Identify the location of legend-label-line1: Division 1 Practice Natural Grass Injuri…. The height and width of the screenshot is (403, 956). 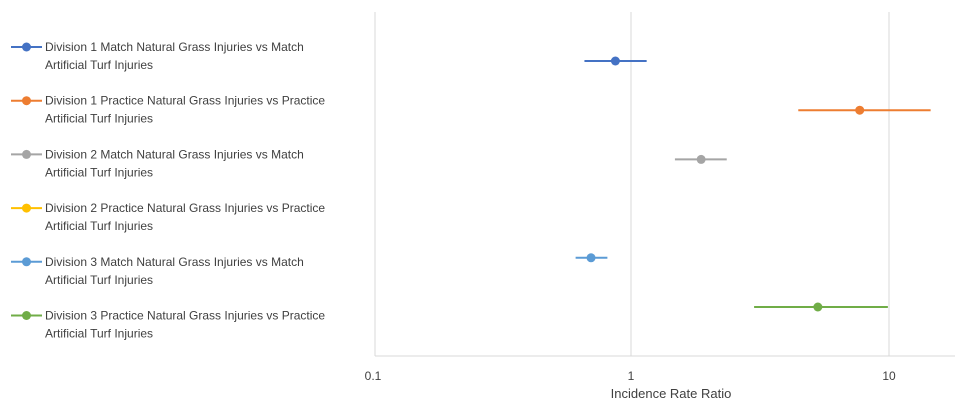
(185, 101).